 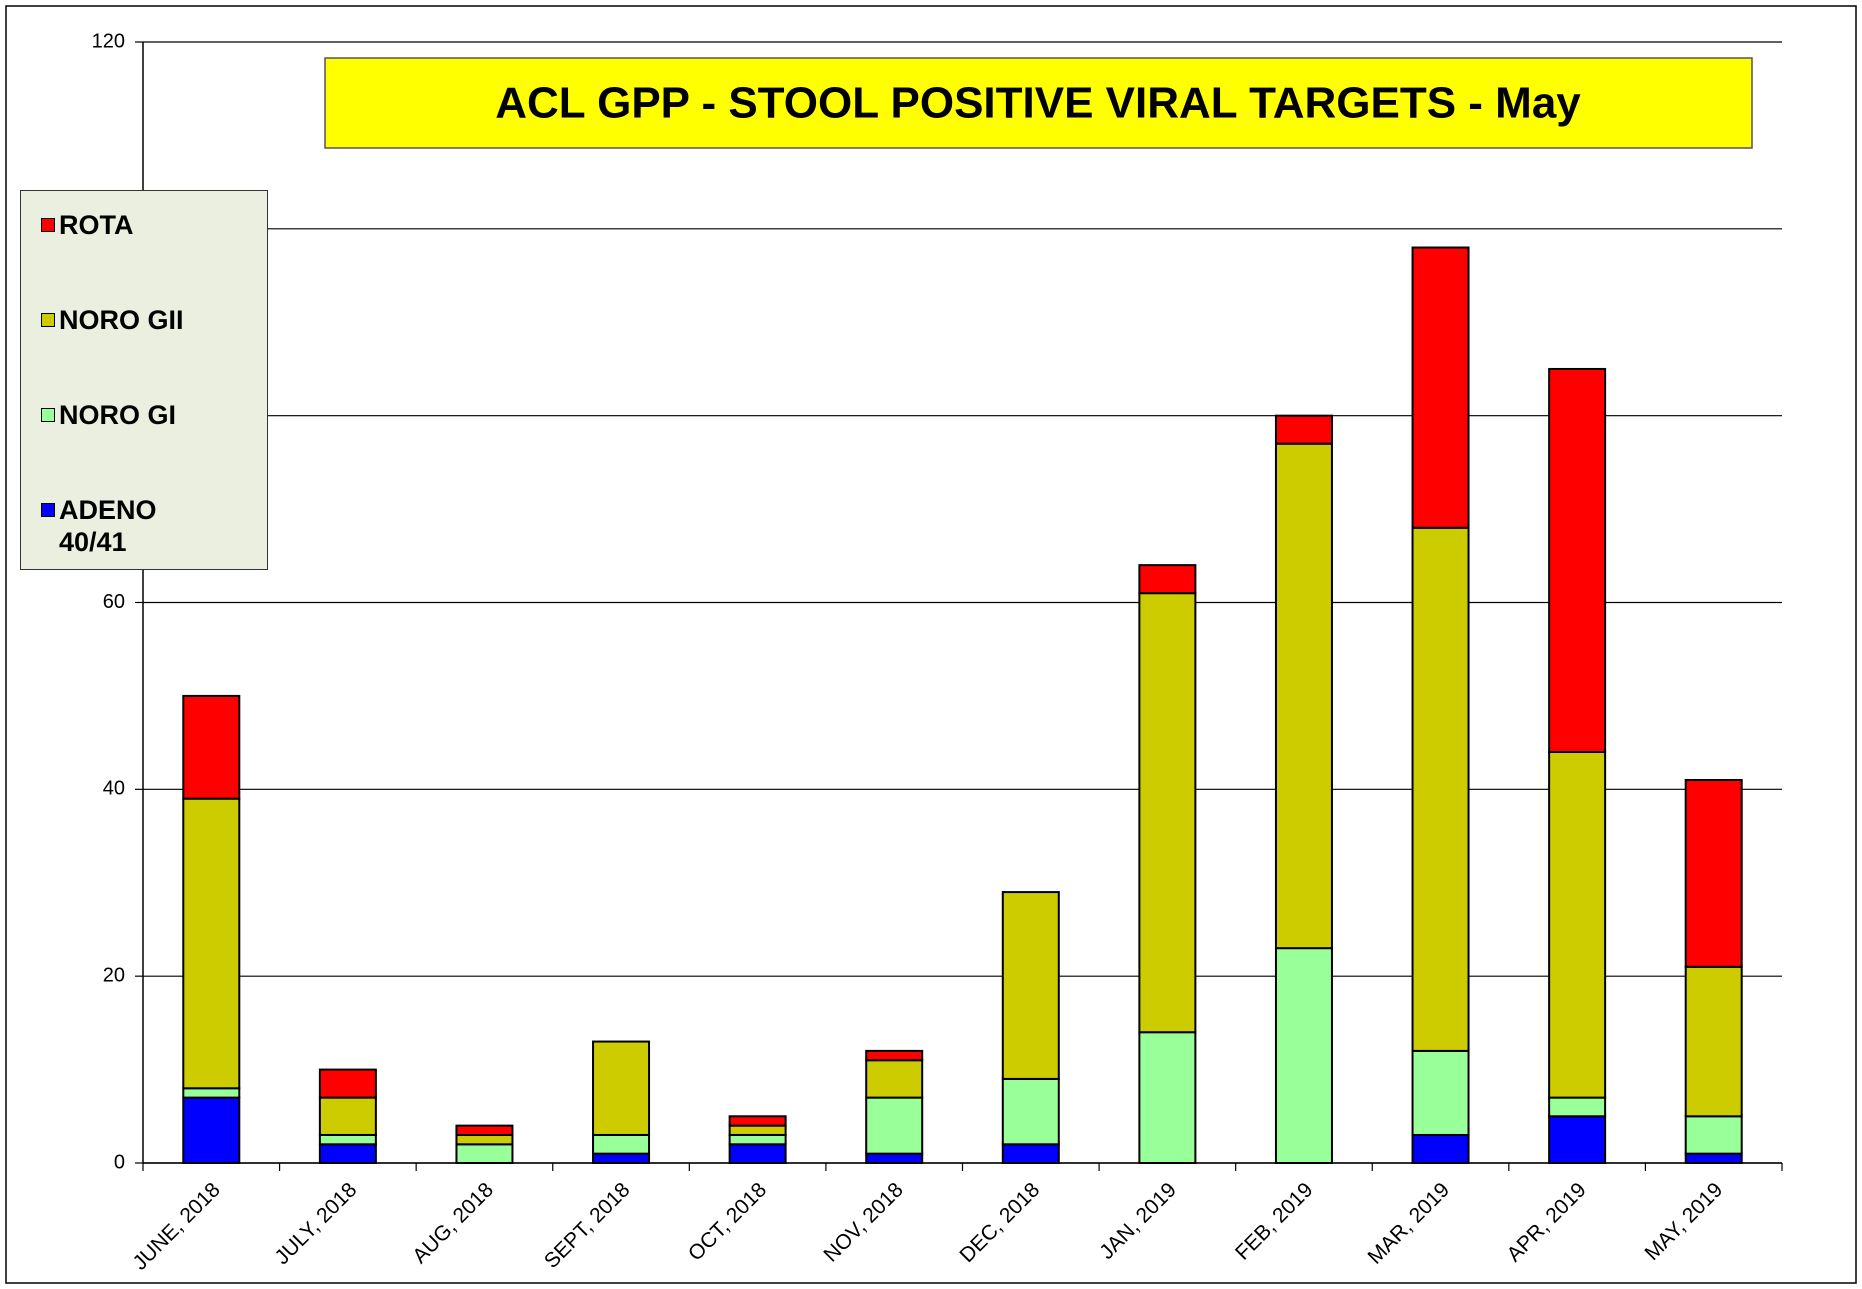 I want to click on y-tick-label: 20, so click(x=114, y=975).